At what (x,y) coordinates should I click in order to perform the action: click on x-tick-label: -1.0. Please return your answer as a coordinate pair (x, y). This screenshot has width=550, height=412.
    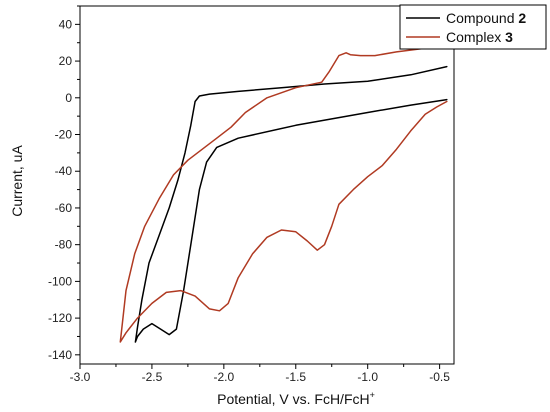
    Looking at the image, I should click on (367, 377).